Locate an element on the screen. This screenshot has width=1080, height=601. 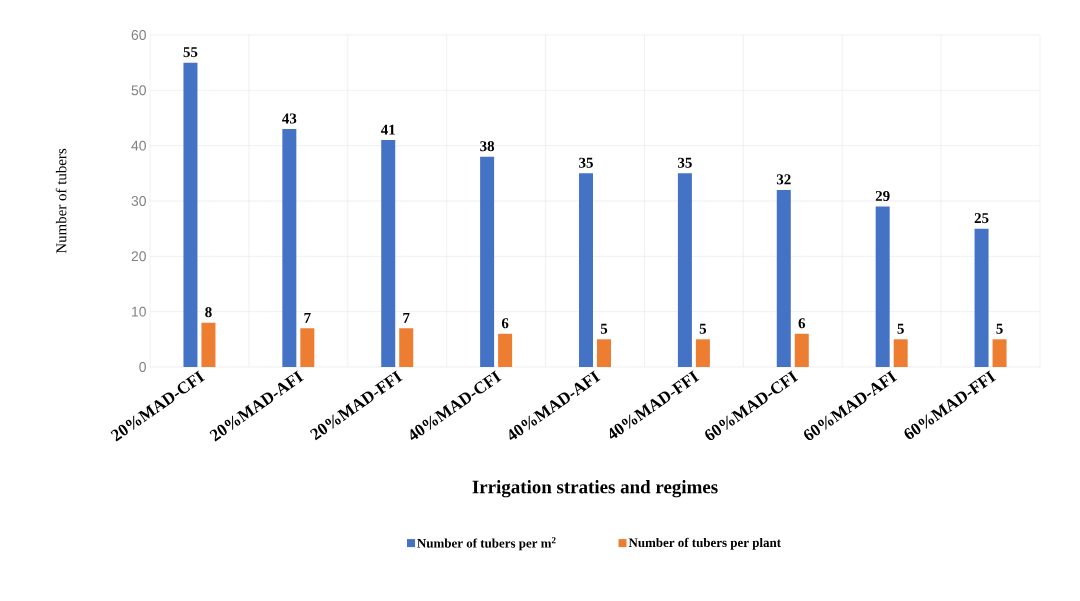
y-tick-label: 40 is located at coordinates (138, 145).